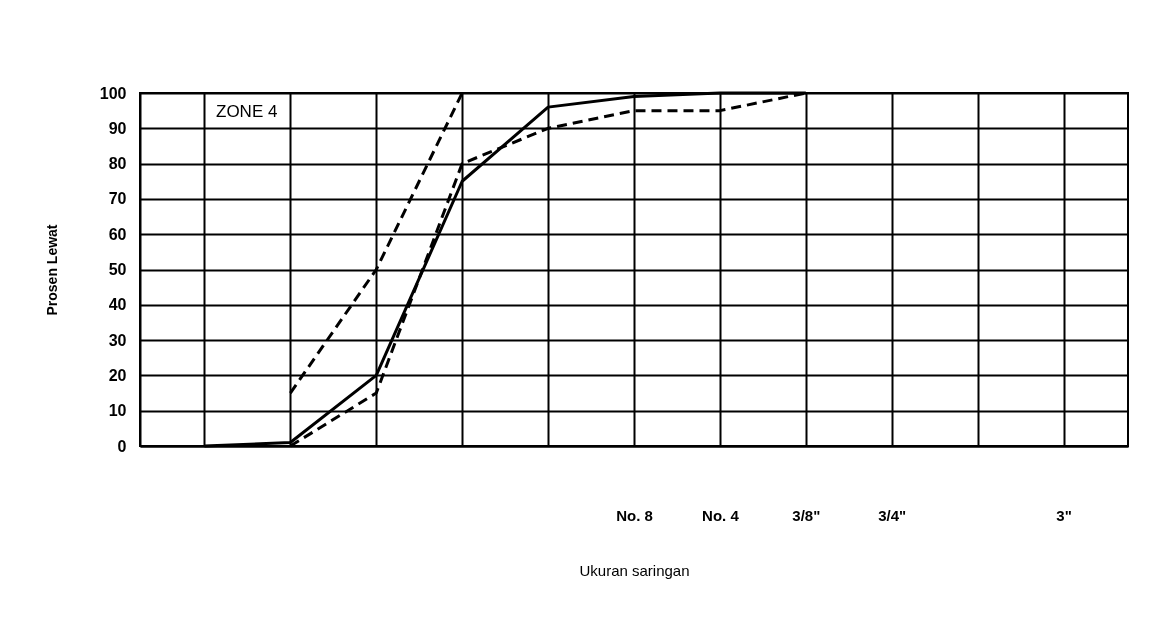 This screenshot has height=637, width=1155. I want to click on y-tick-label: 60, so click(117, 234).